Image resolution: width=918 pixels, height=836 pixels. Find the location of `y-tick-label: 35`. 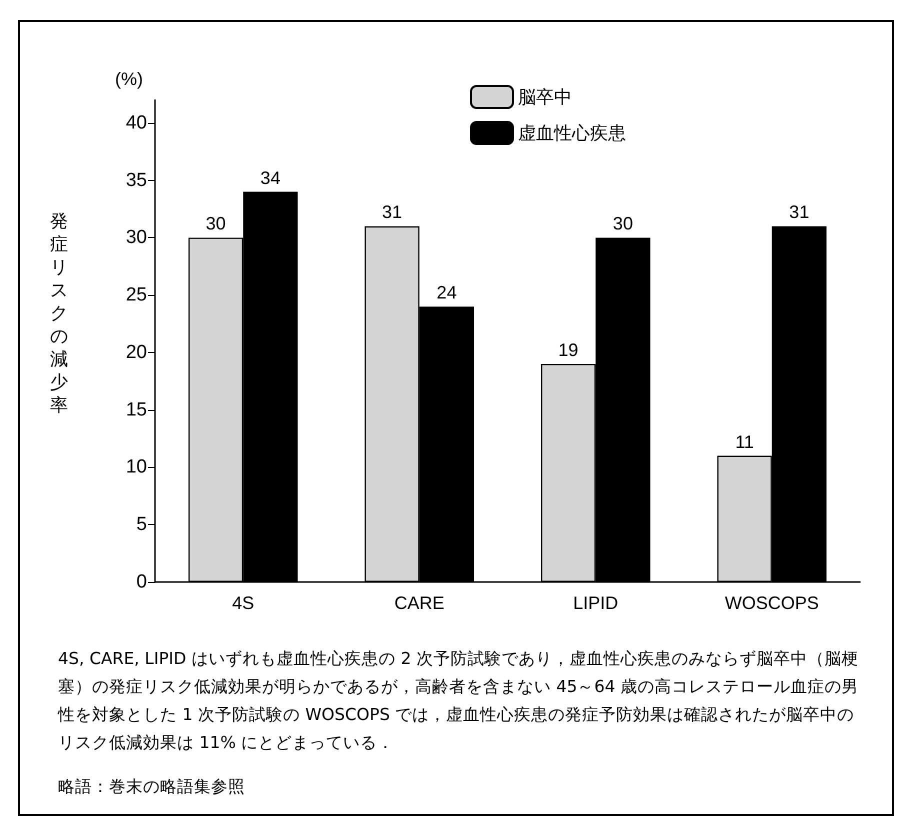

y-tick-label: 35 is located at coordinates (136, 180).